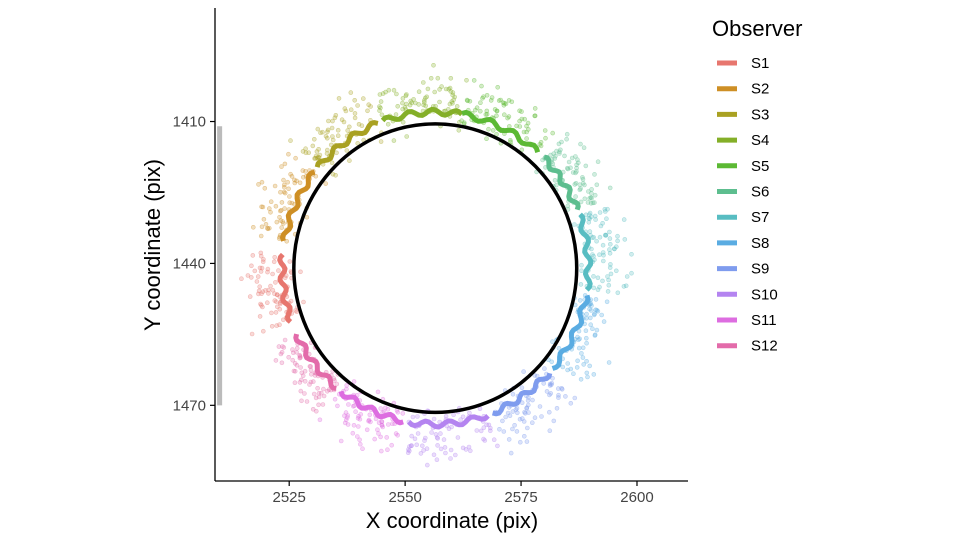  What do you see at coordinates (422, 114) in the screenshot?
I see `trajectory-s4` at bounding box center [422, 114].